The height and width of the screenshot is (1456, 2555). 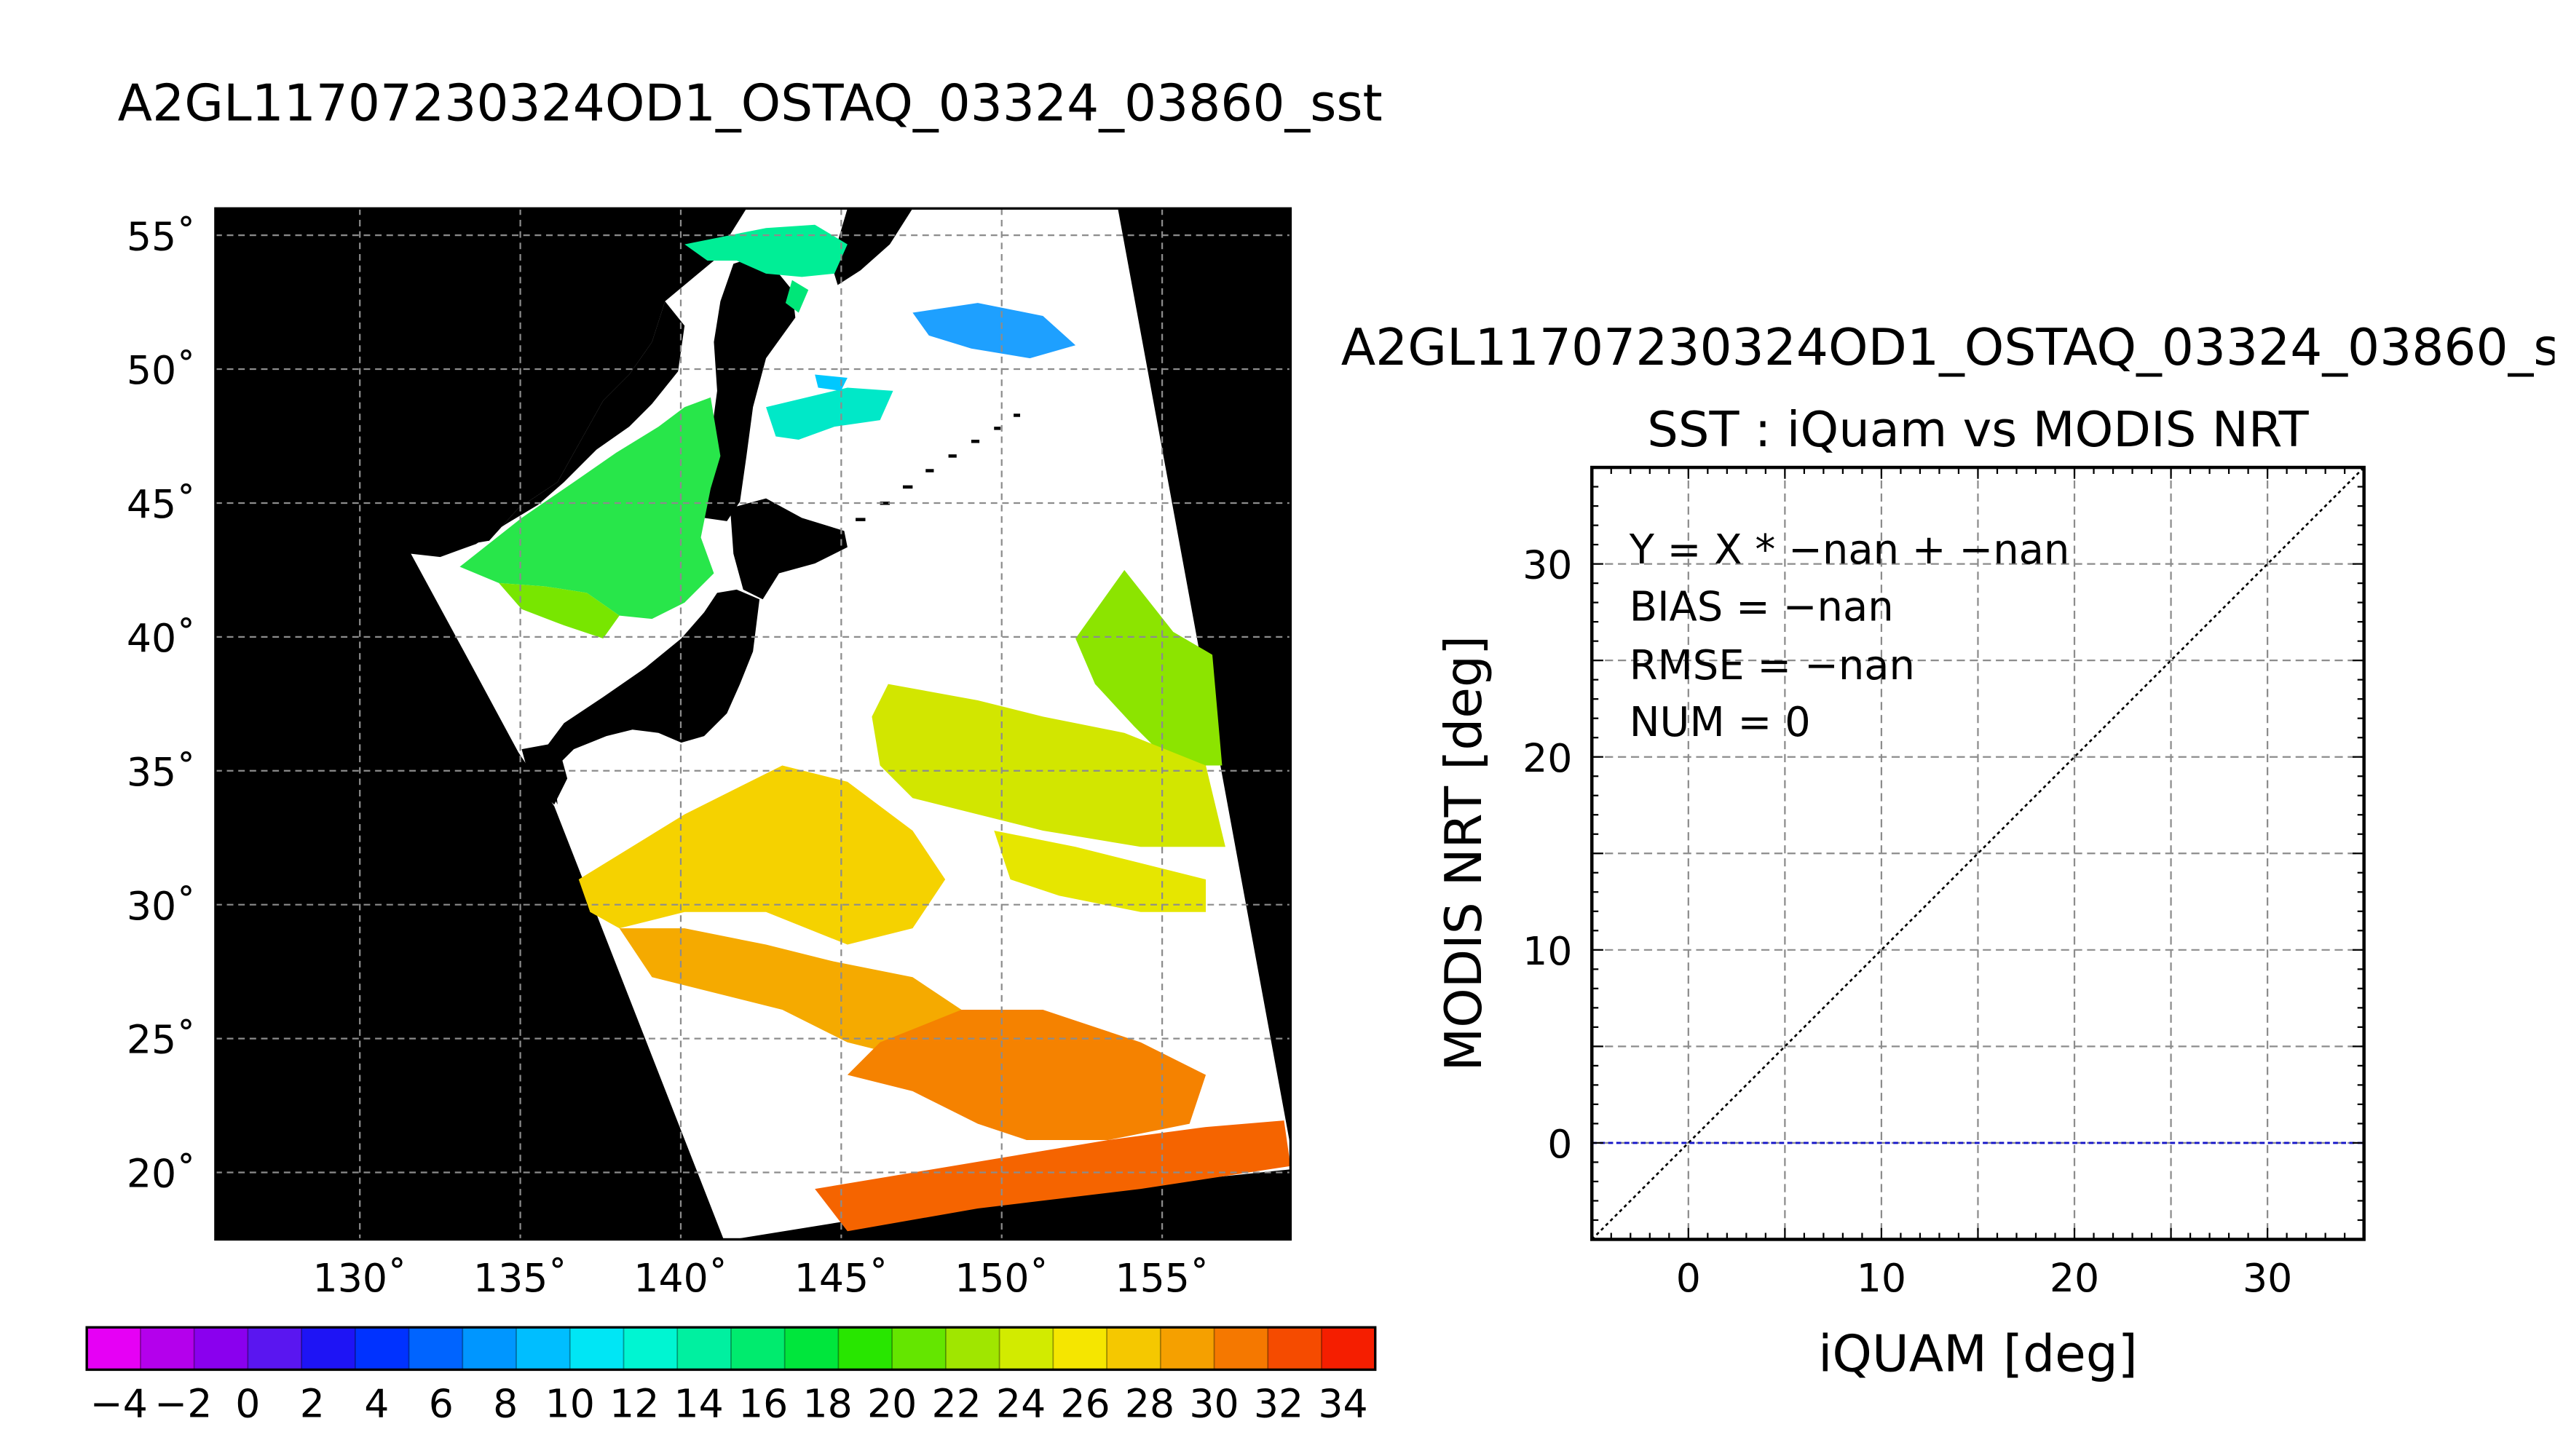 I want to click on map-y-tick-label: 25˚, so click(x=161, y=1040).